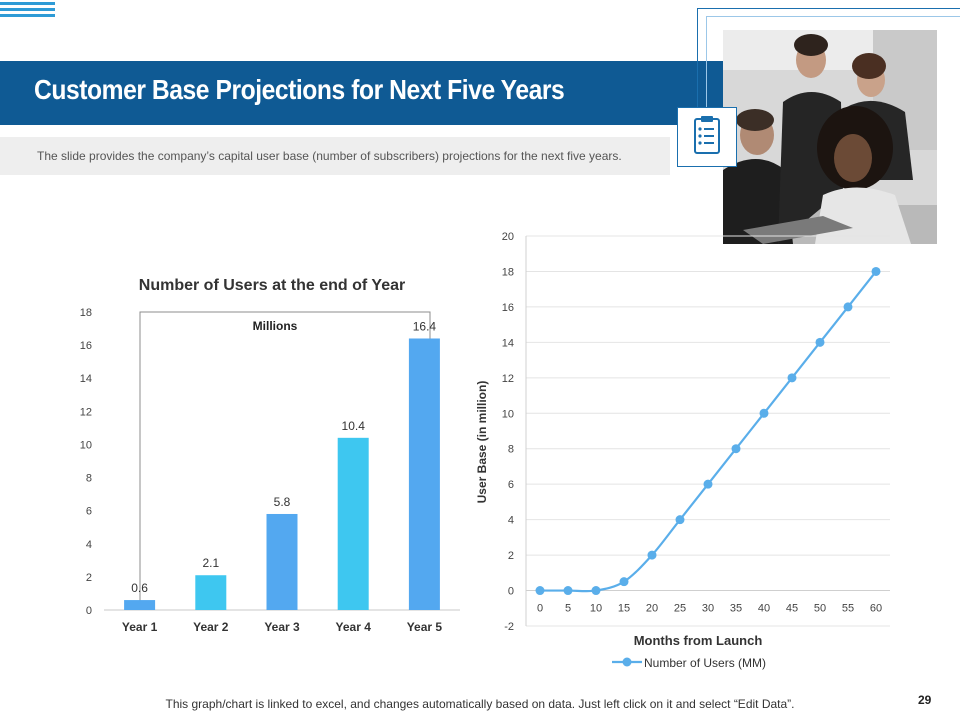  What do you see at coordinates (425, 627) in the screenshot?
I see `bar-x-tick-label: Year 5` at bounding box center [425, 627].